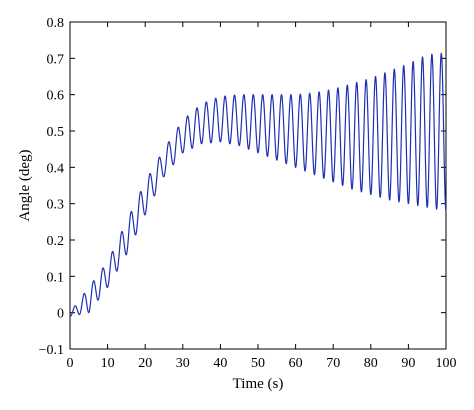 The image size is (474, 410). Describe the element at coordinates (51, 350) in the screenshot. I see `y-tick-label: −0.1` at that location.